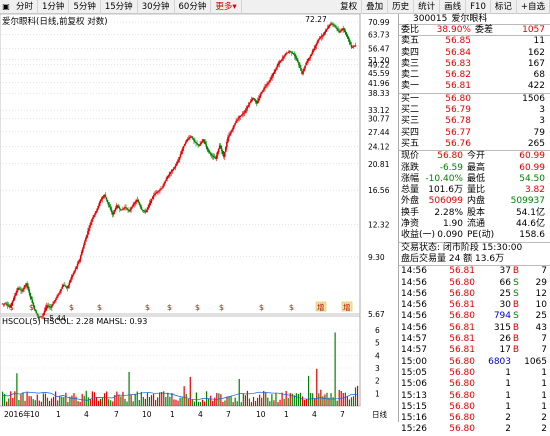 The image size is (550, 436). I want to click on period-tab-3: 15分钟, so click(119, 7).